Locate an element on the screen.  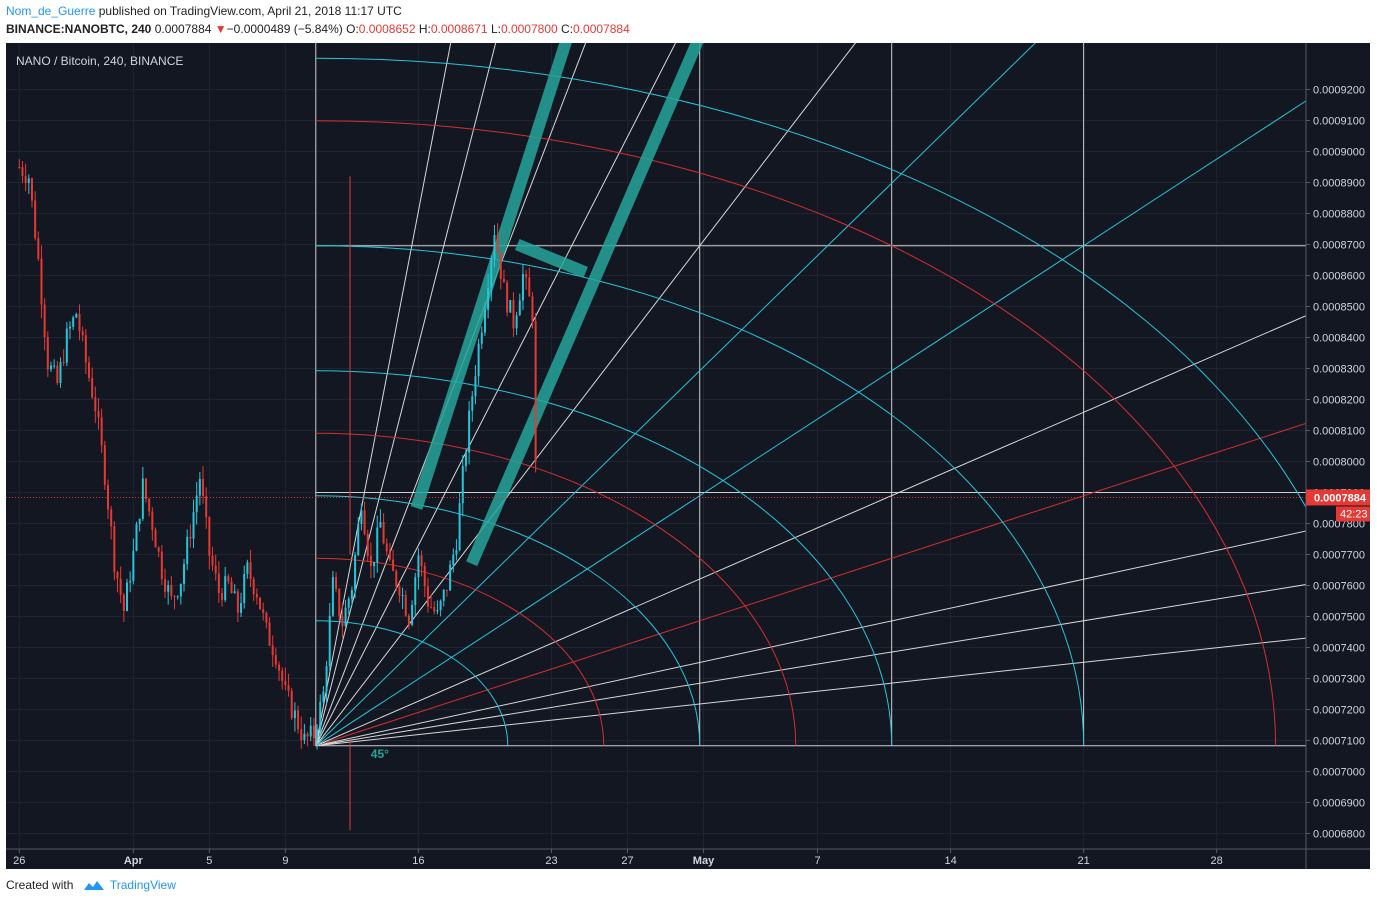
trend-bands is located at coordinates (557, 305).